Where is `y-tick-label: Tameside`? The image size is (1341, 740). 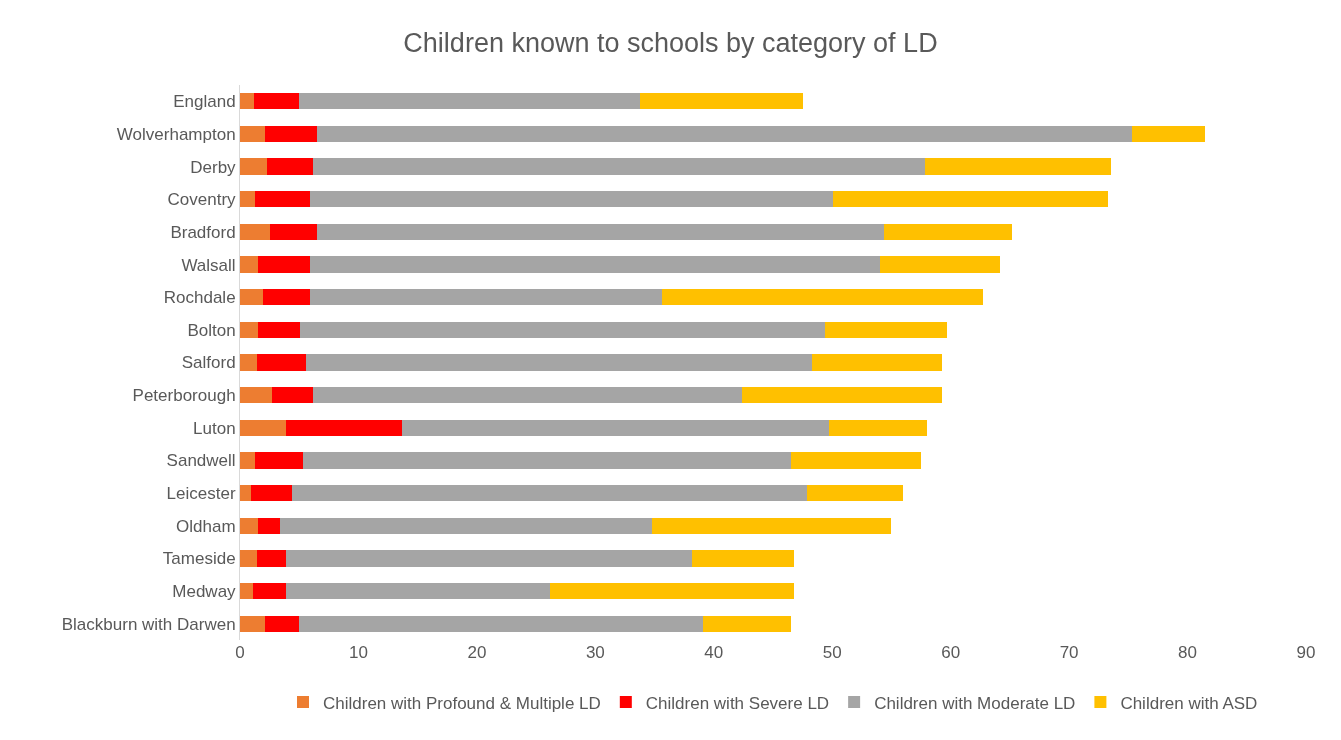 y-tick-label: Tameside is located at coordinates (199, 559).